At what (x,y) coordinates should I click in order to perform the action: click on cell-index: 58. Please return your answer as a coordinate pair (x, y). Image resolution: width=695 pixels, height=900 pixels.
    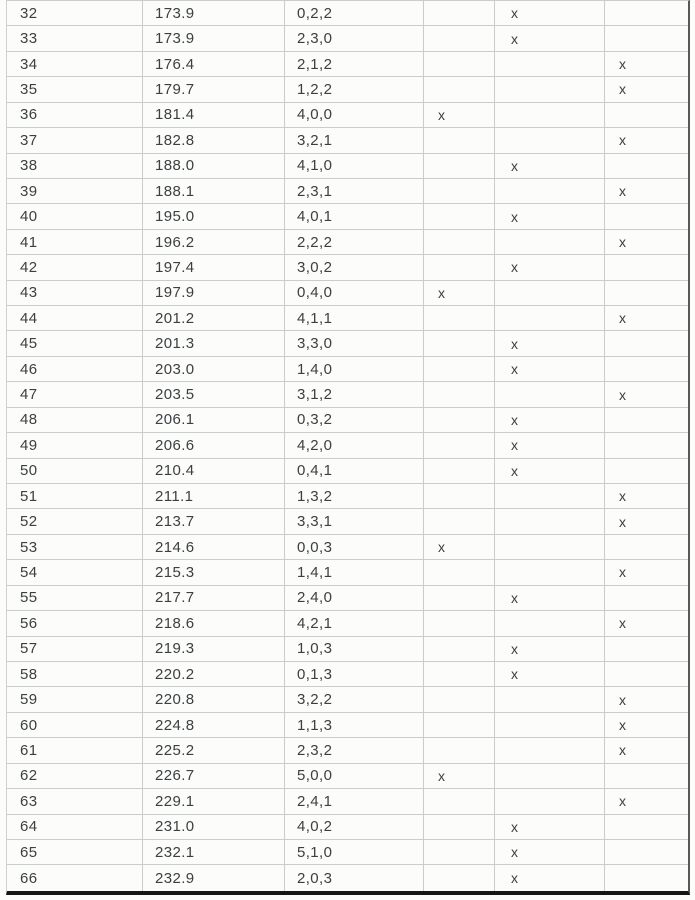
    Looking at the image, I should click on (75, 674).